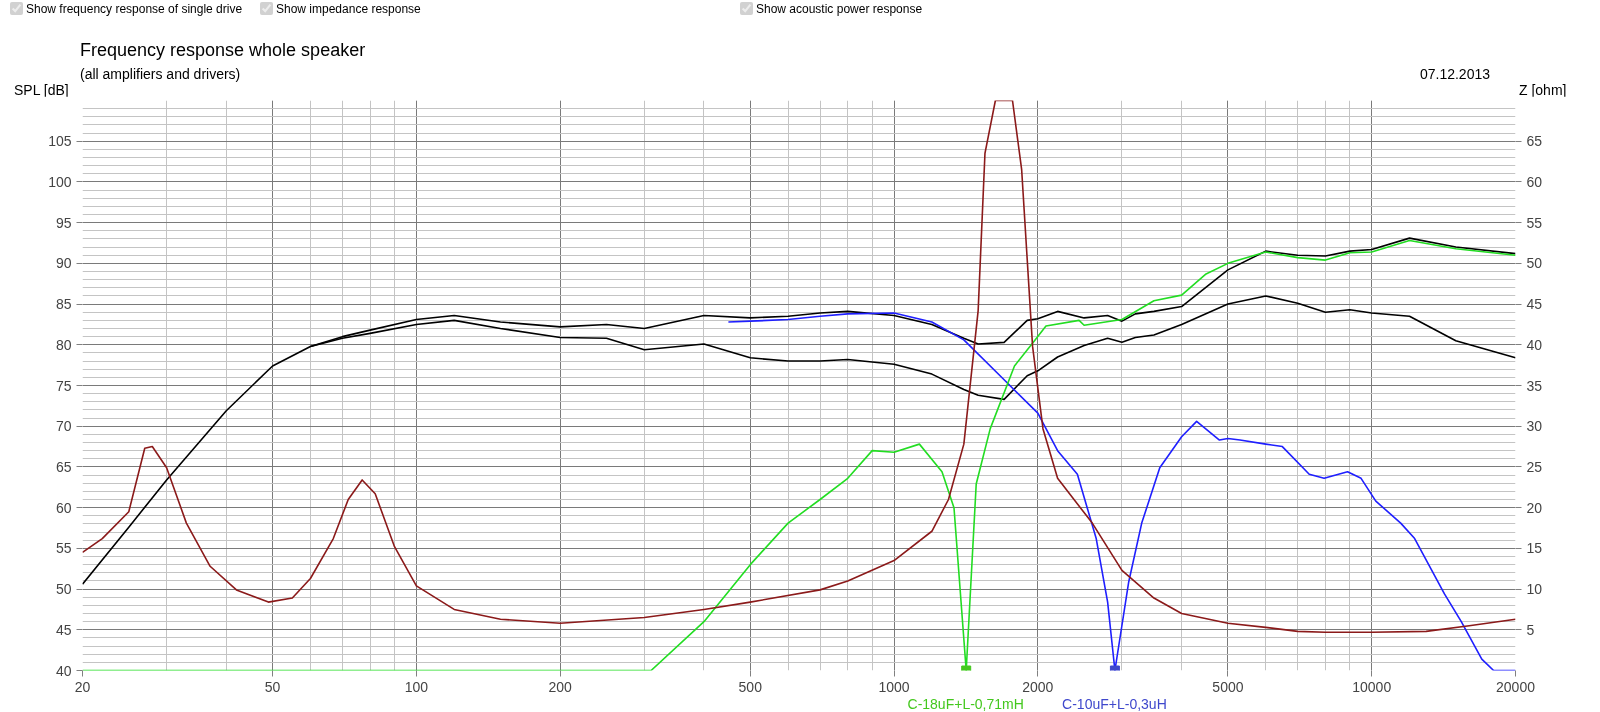  I want to click on y-tick-label: 40, so click(63, 670).